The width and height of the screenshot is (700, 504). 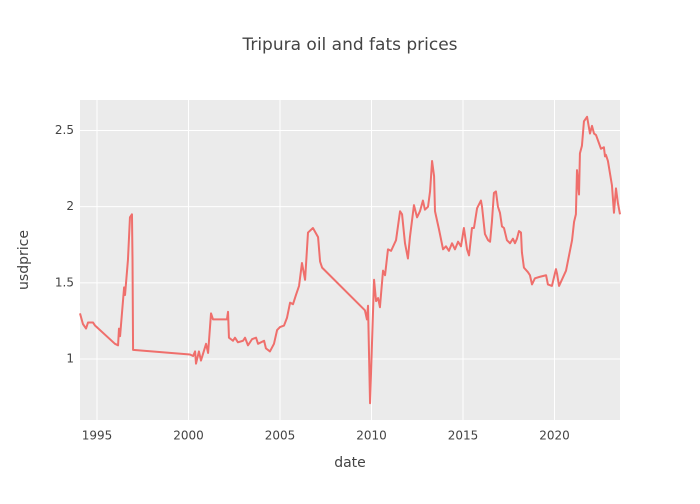 What do you see at coordinates (371, 436) in the screenshot?
I see `x-tick-label: 2010` at bounding box center [371, 436].